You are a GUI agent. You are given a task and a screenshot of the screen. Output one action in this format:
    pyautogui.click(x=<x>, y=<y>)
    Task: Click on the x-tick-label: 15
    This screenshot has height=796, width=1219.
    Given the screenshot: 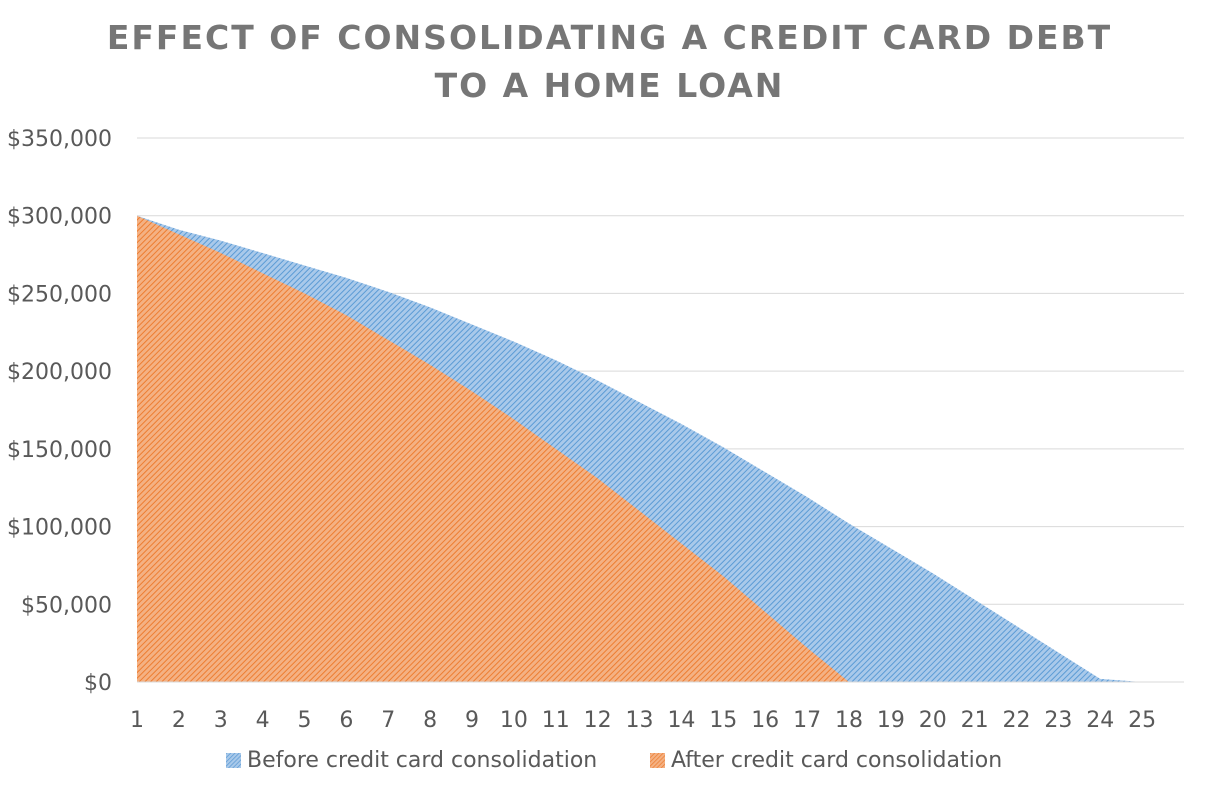 What is the action you would take?
    pyautogui.click(x=723, y=720)
    